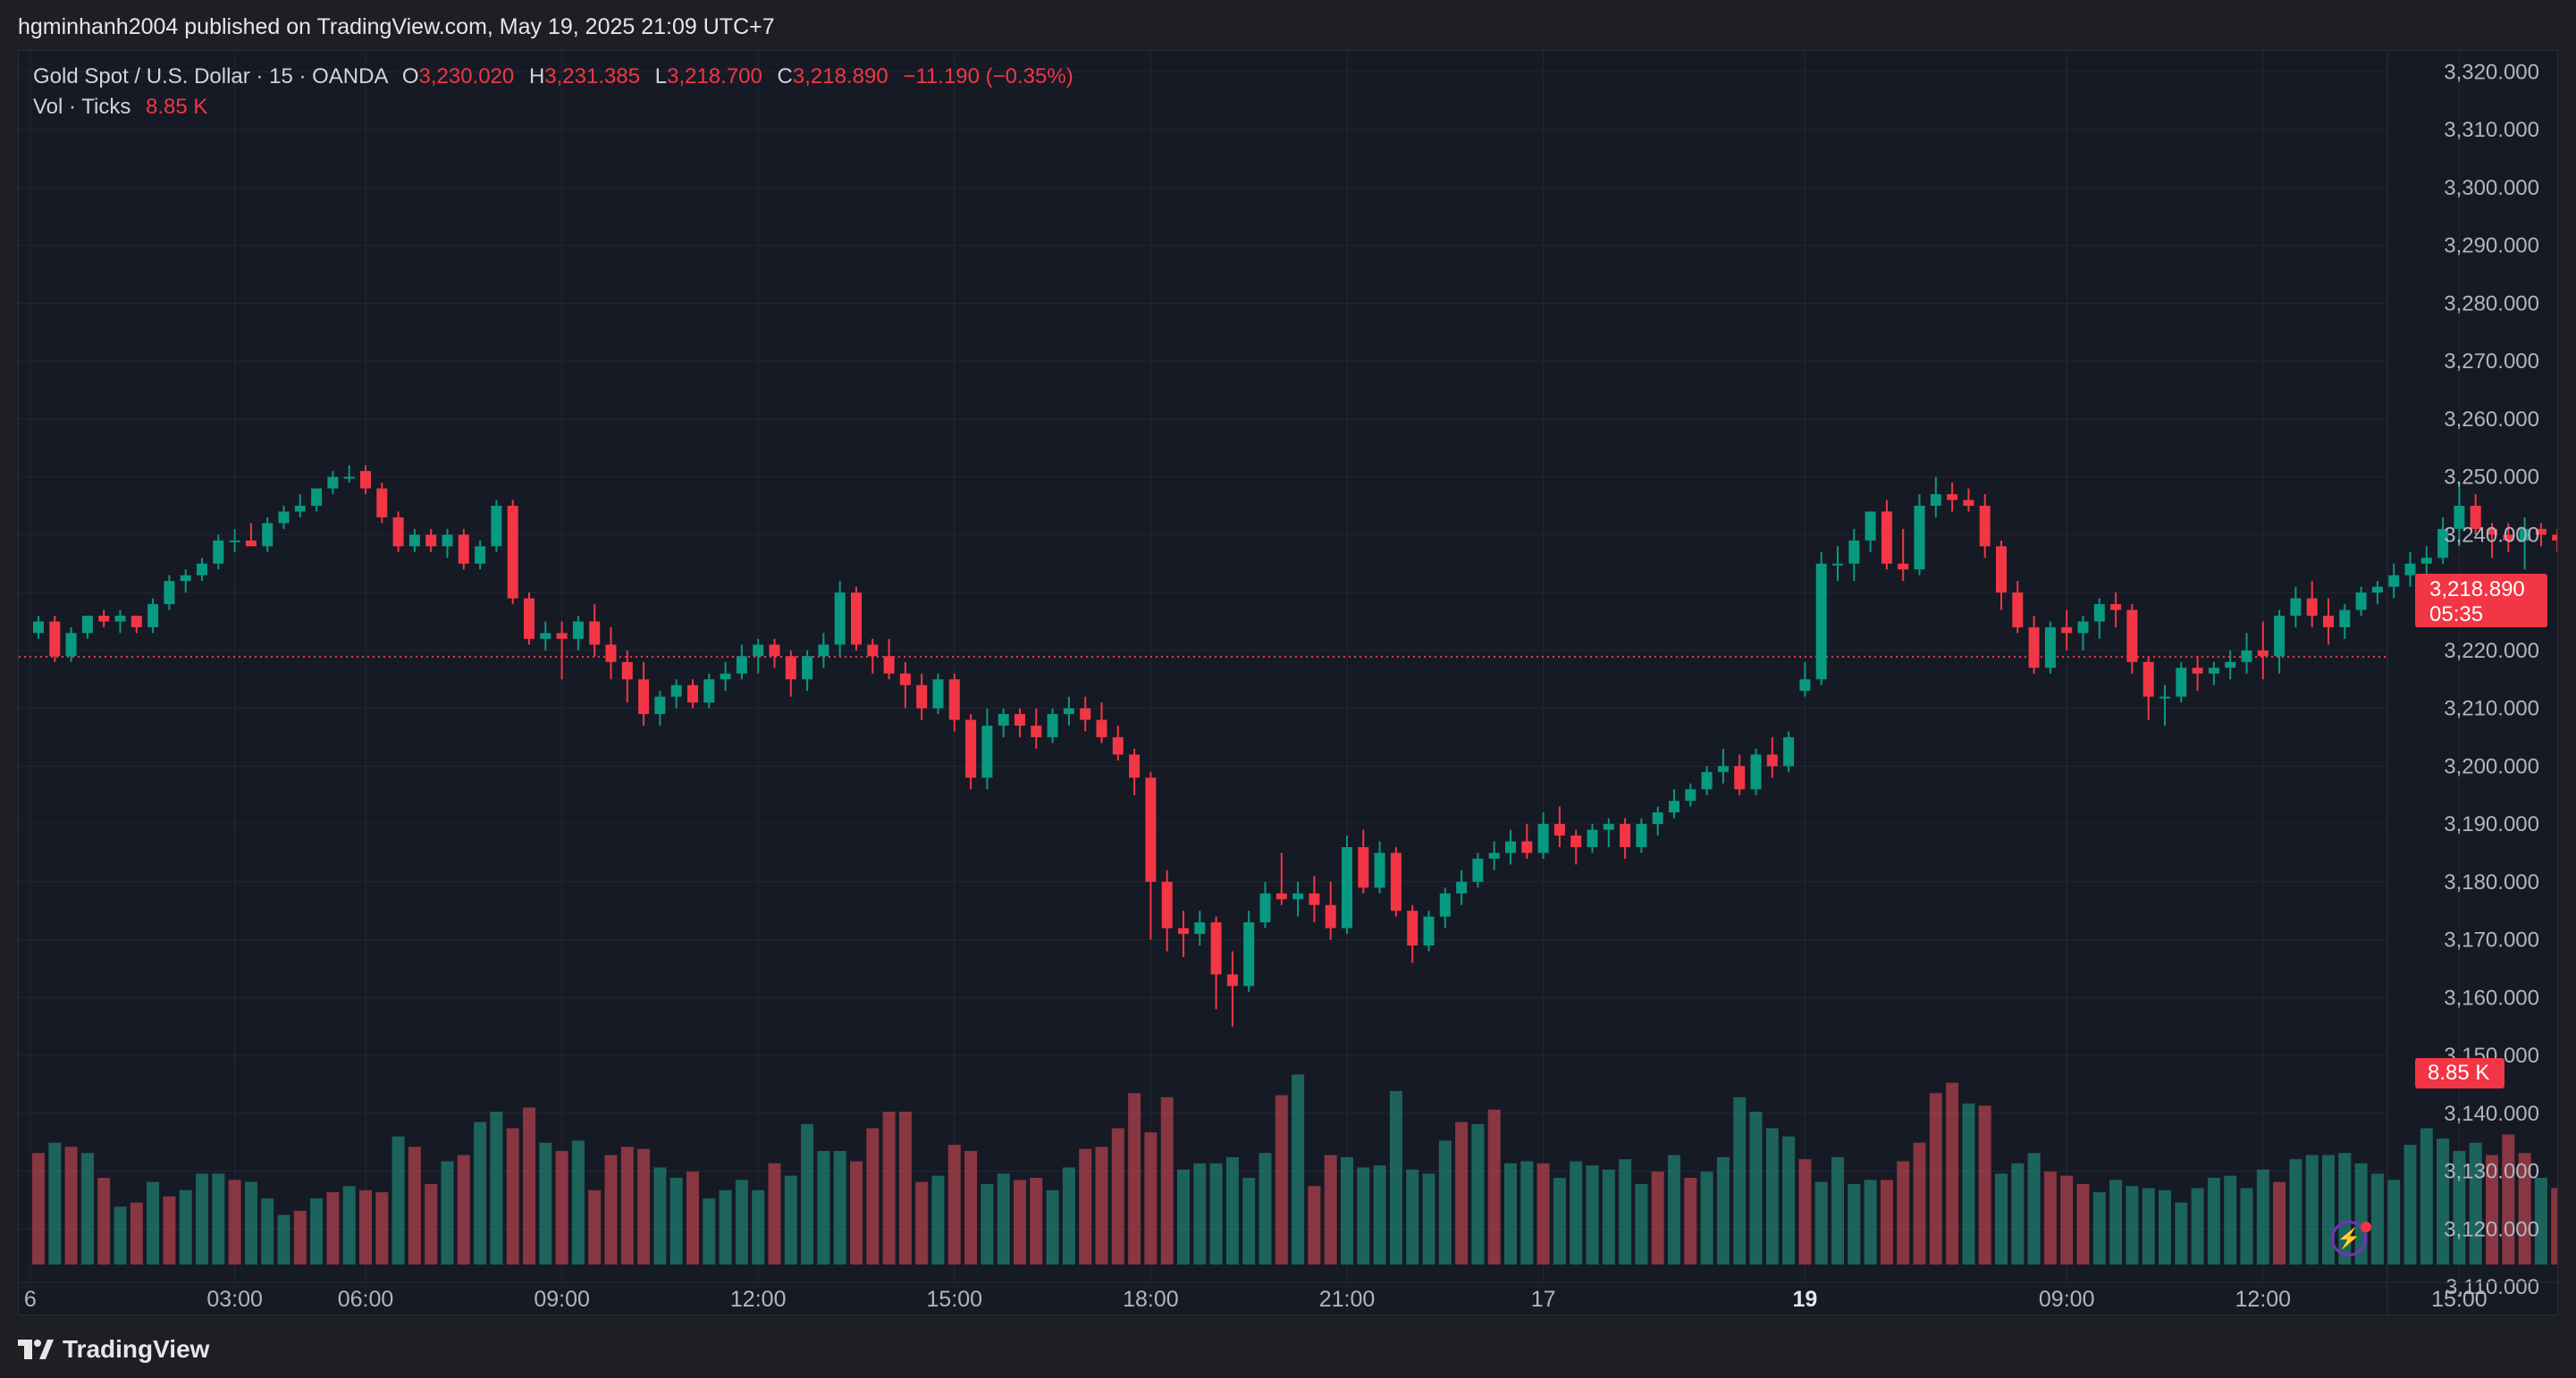  I want to click on volume-tag: 8.85 K, so click(2460, 1073).